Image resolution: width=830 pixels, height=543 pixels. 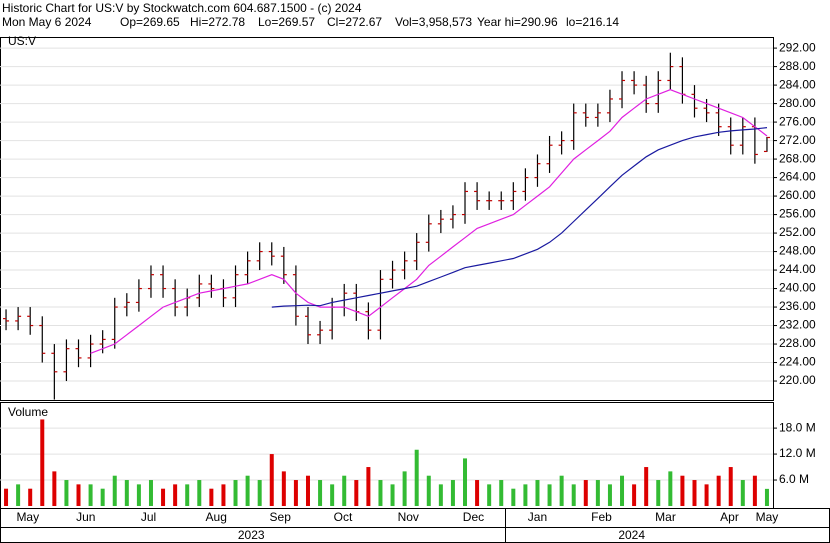 I want to click on y-tick-label: 244.00, so click(x=797, y=269).